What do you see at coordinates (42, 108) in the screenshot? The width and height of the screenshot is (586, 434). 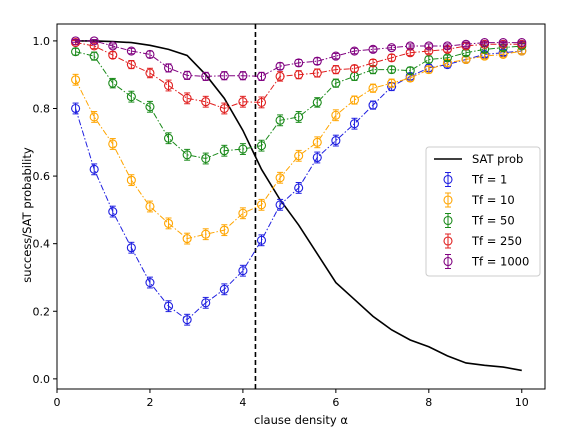 I see `y-tick-label: 0.8` at bounding box center [42, 108].